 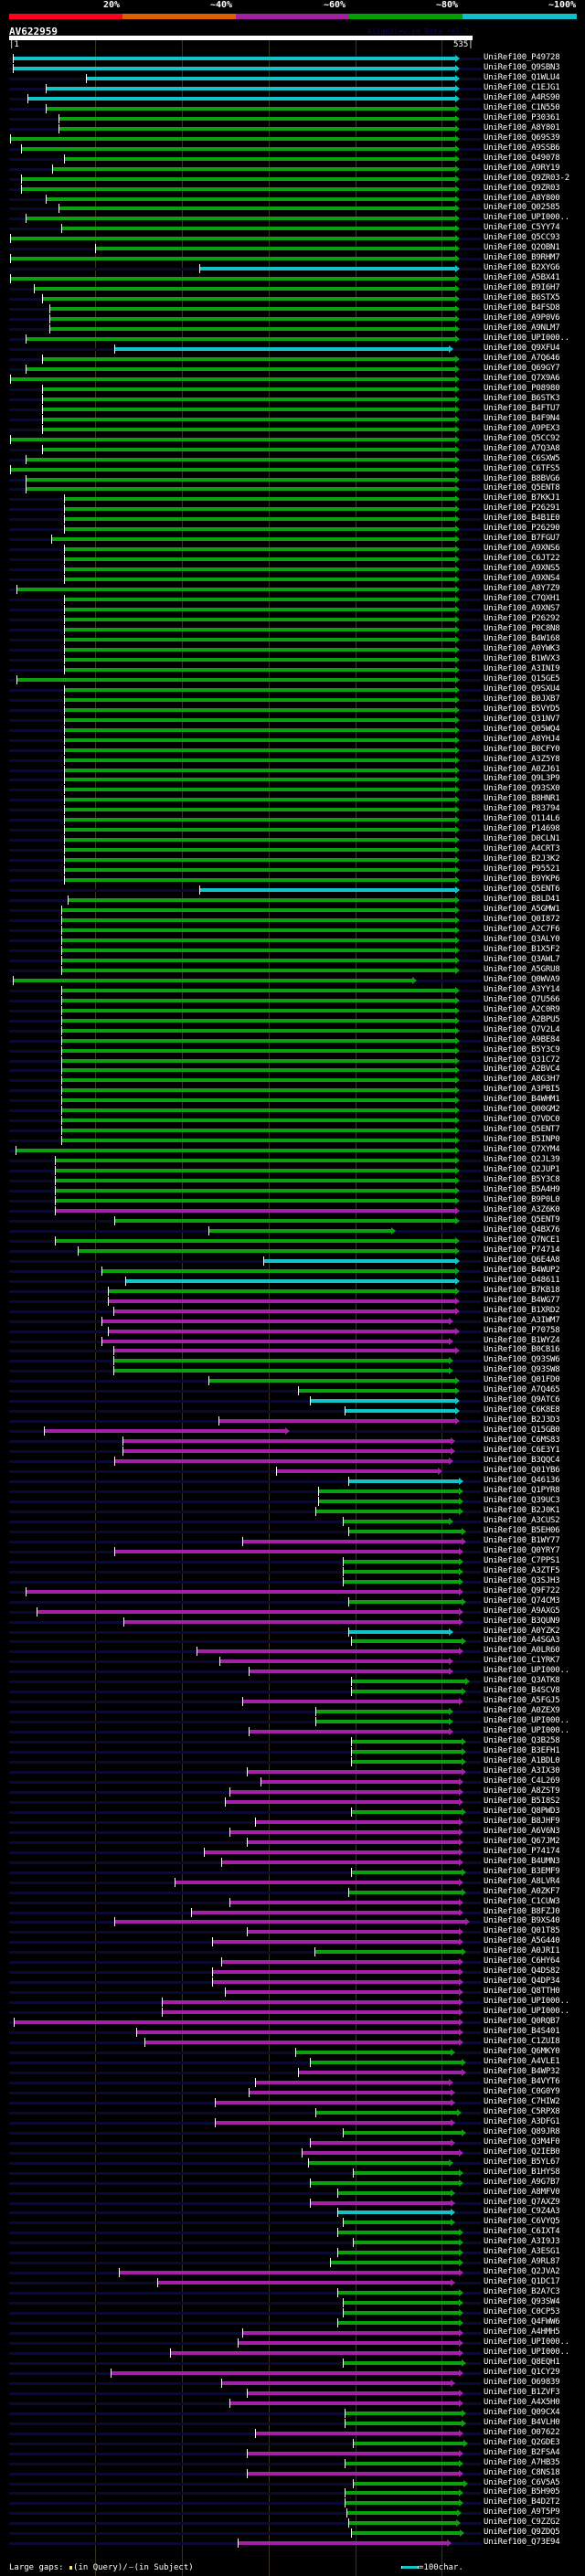 What do you see at coordinates (293, 1390) in the screenshot?
I see `hit-row: UniRef100_A7Q465` at bounding box center [293, 1390].